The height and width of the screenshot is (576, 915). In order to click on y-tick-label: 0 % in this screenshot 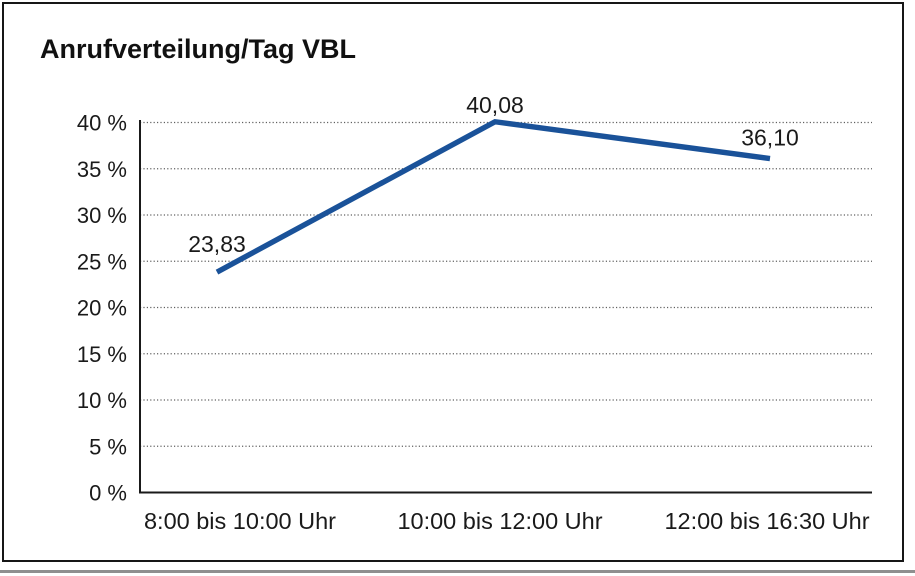, I will do `click(108, 493)`.